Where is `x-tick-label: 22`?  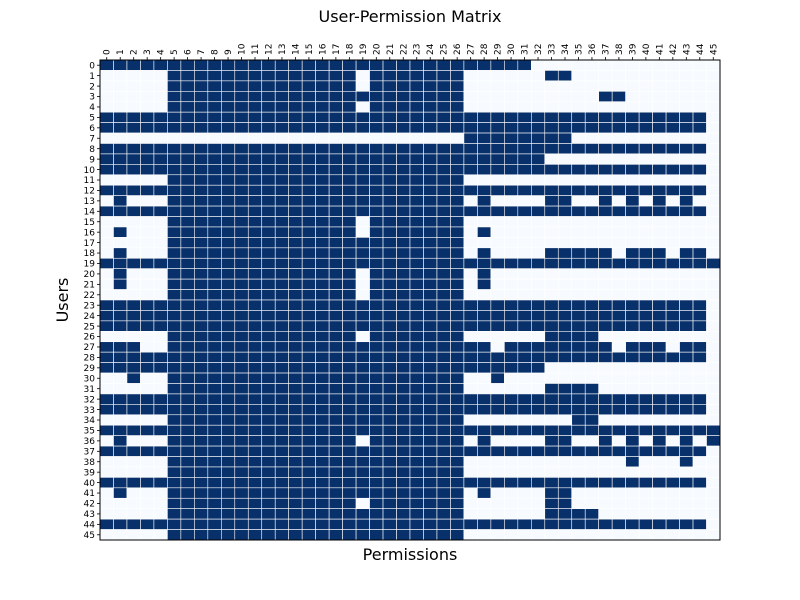
x-tick-label: 22 is located at coordinates (404, 49).